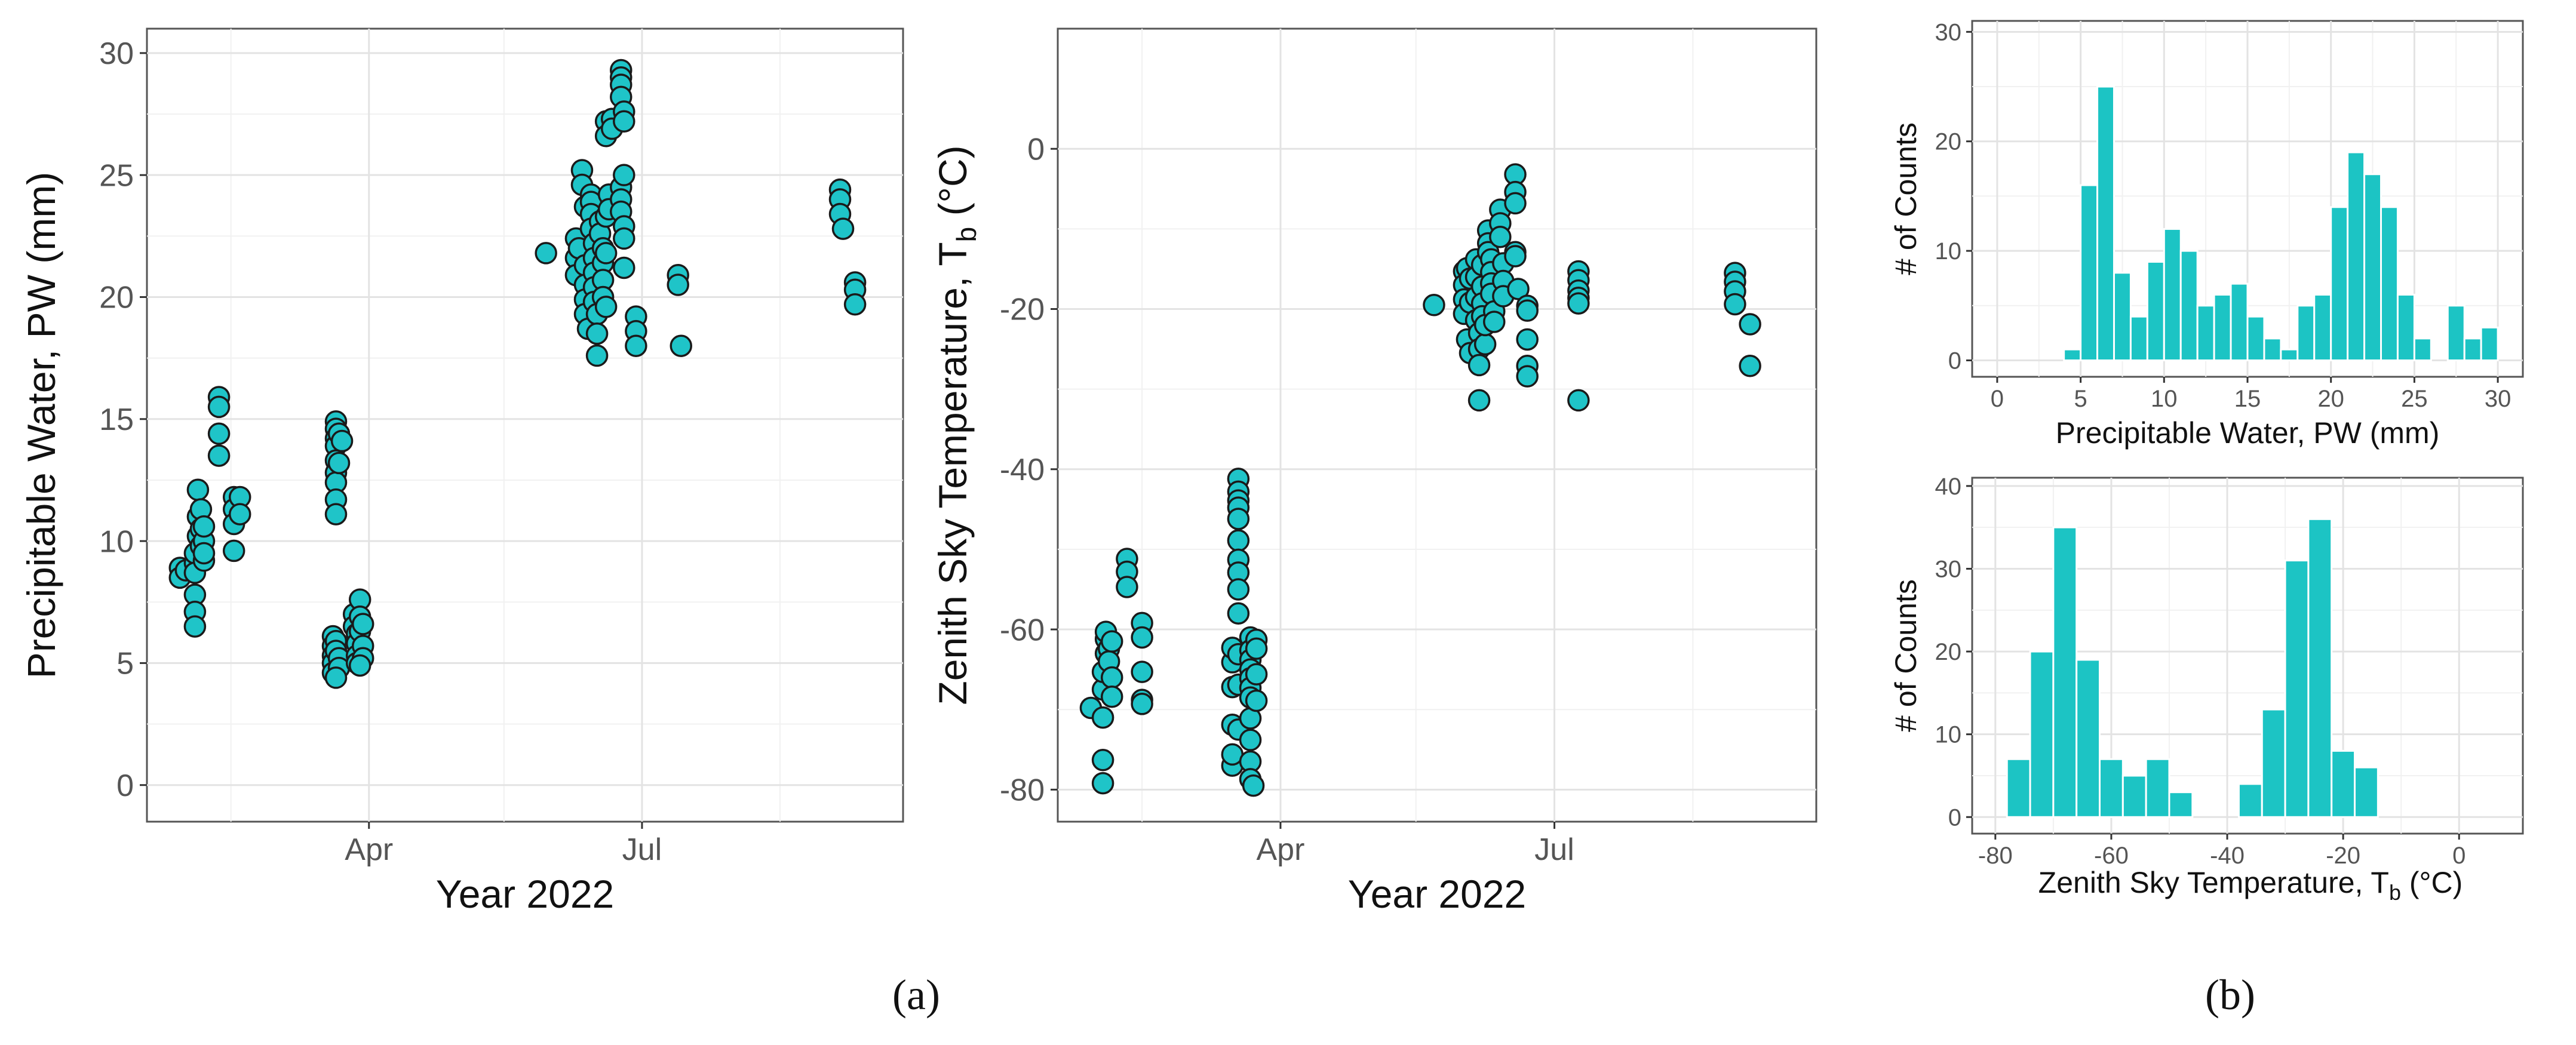  What do you see at coordinates (2200, 672) in the screenshot?
I see `axis-ticks: 0 10 20 30 40 -80 -60 -40 -20 0` at bounding box center [2200, 672].